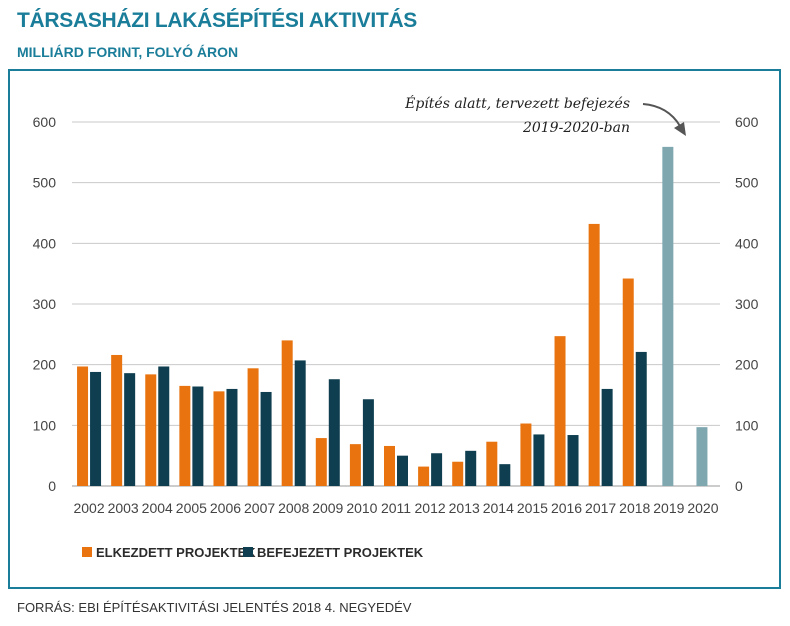 The height and width of the screenshot is (626, 790). I want to click on x-tick-label: 2013, so click(464, 508).